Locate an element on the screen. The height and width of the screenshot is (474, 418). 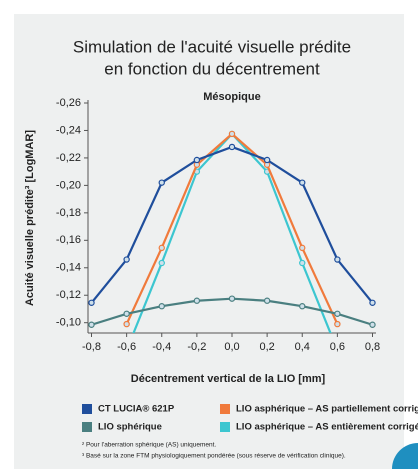
y-tick-label: -0,12 is located at coordinates (68, 295).